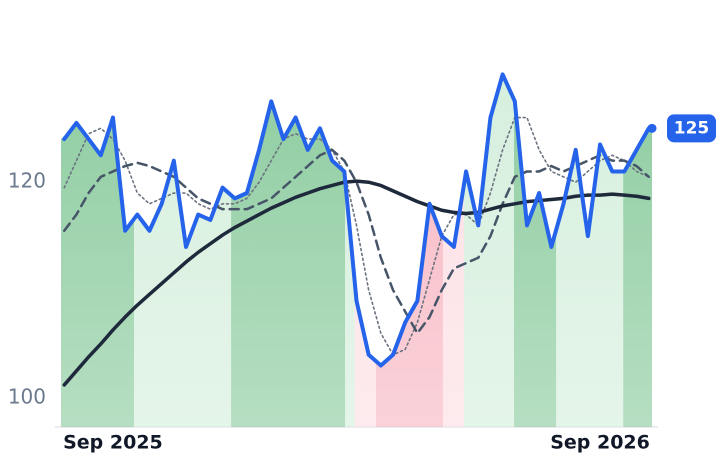 This screenshot has width=718, height=464. Describe the element at coordinates (600, 443) in the screenshot. I see `x-tick-label: Sep 2026` at that location.